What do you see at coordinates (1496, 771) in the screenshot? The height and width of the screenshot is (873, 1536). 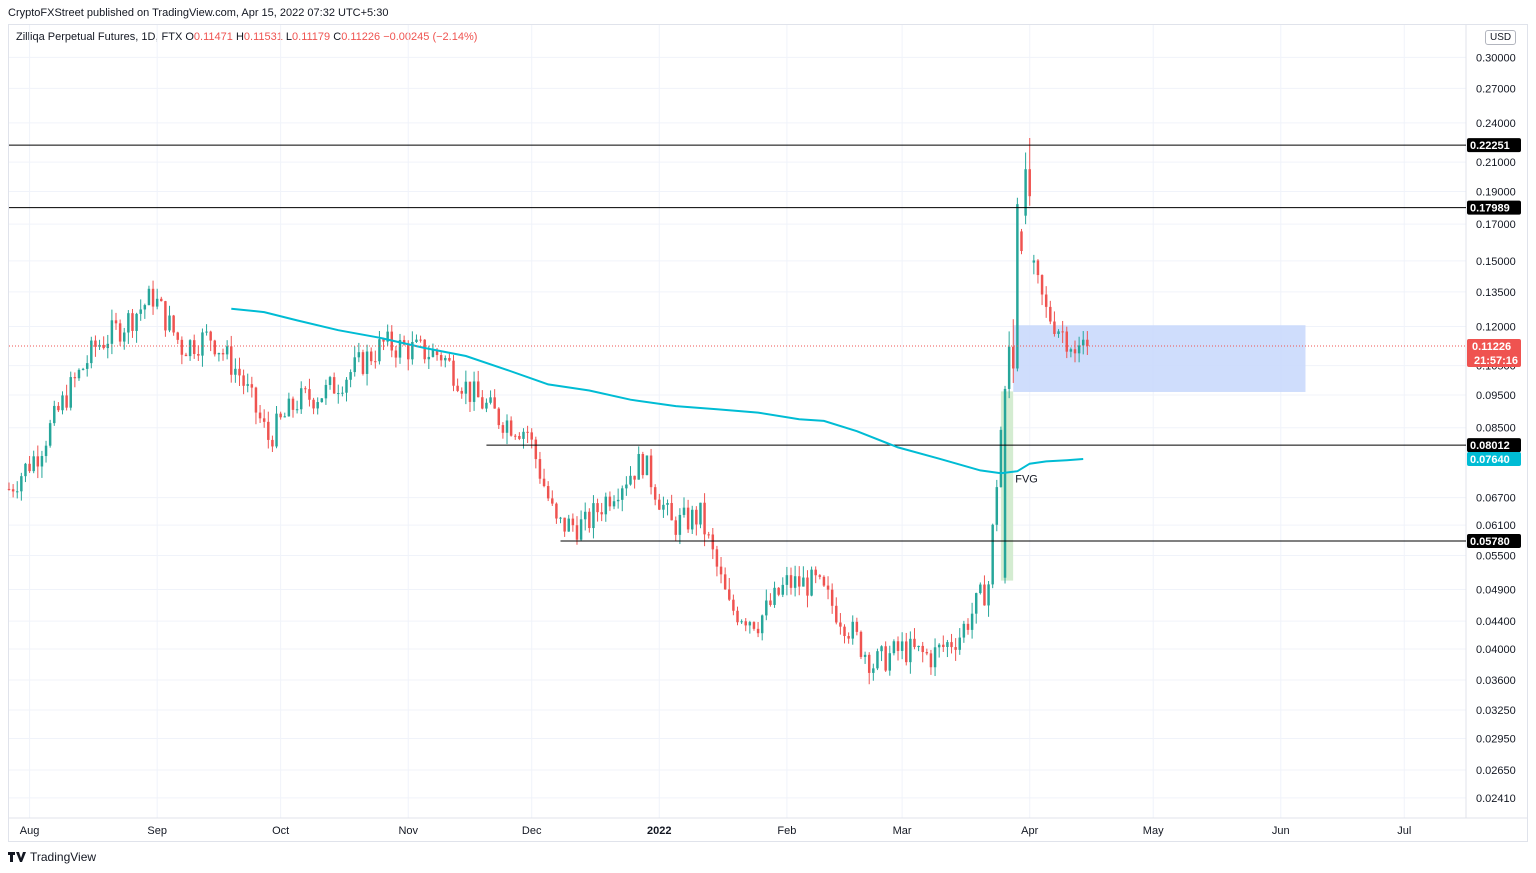 I see `price-tick-label: 0.02650` at bounding box center [1496, 771].